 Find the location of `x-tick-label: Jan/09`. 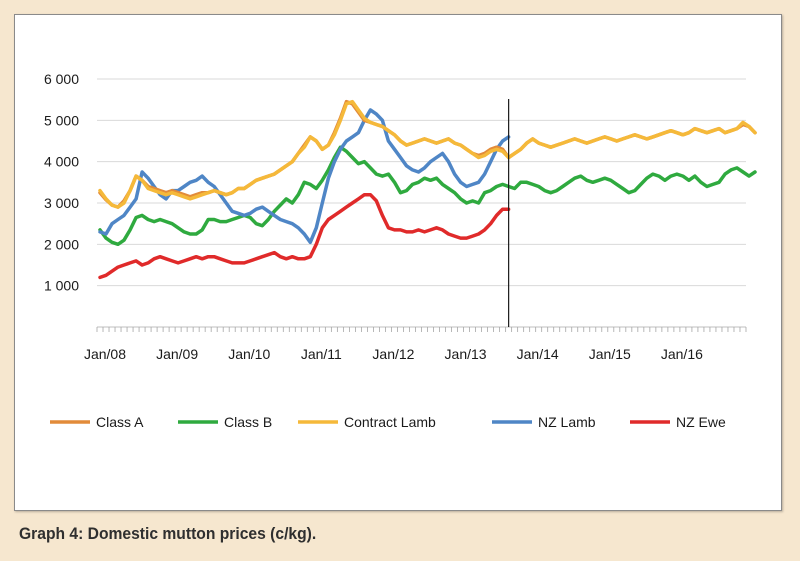

x-tick-label: Jan/09 is located at coordinates (177, 354).